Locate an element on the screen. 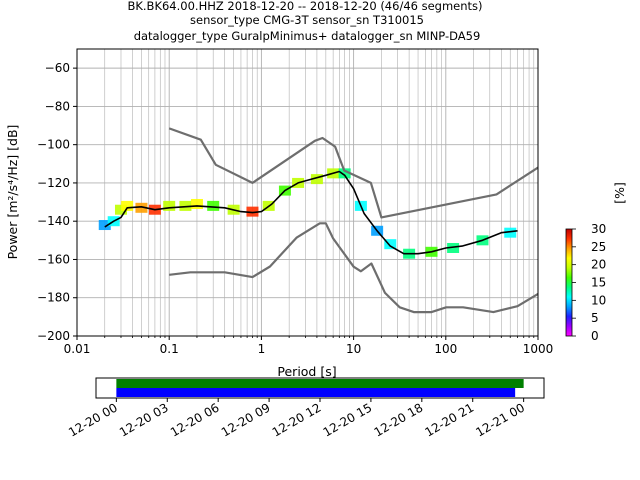 Image resolution: width=640 pixels, height=480 pixels. y-tick-label: −200 is located at coordinates (53, 336).